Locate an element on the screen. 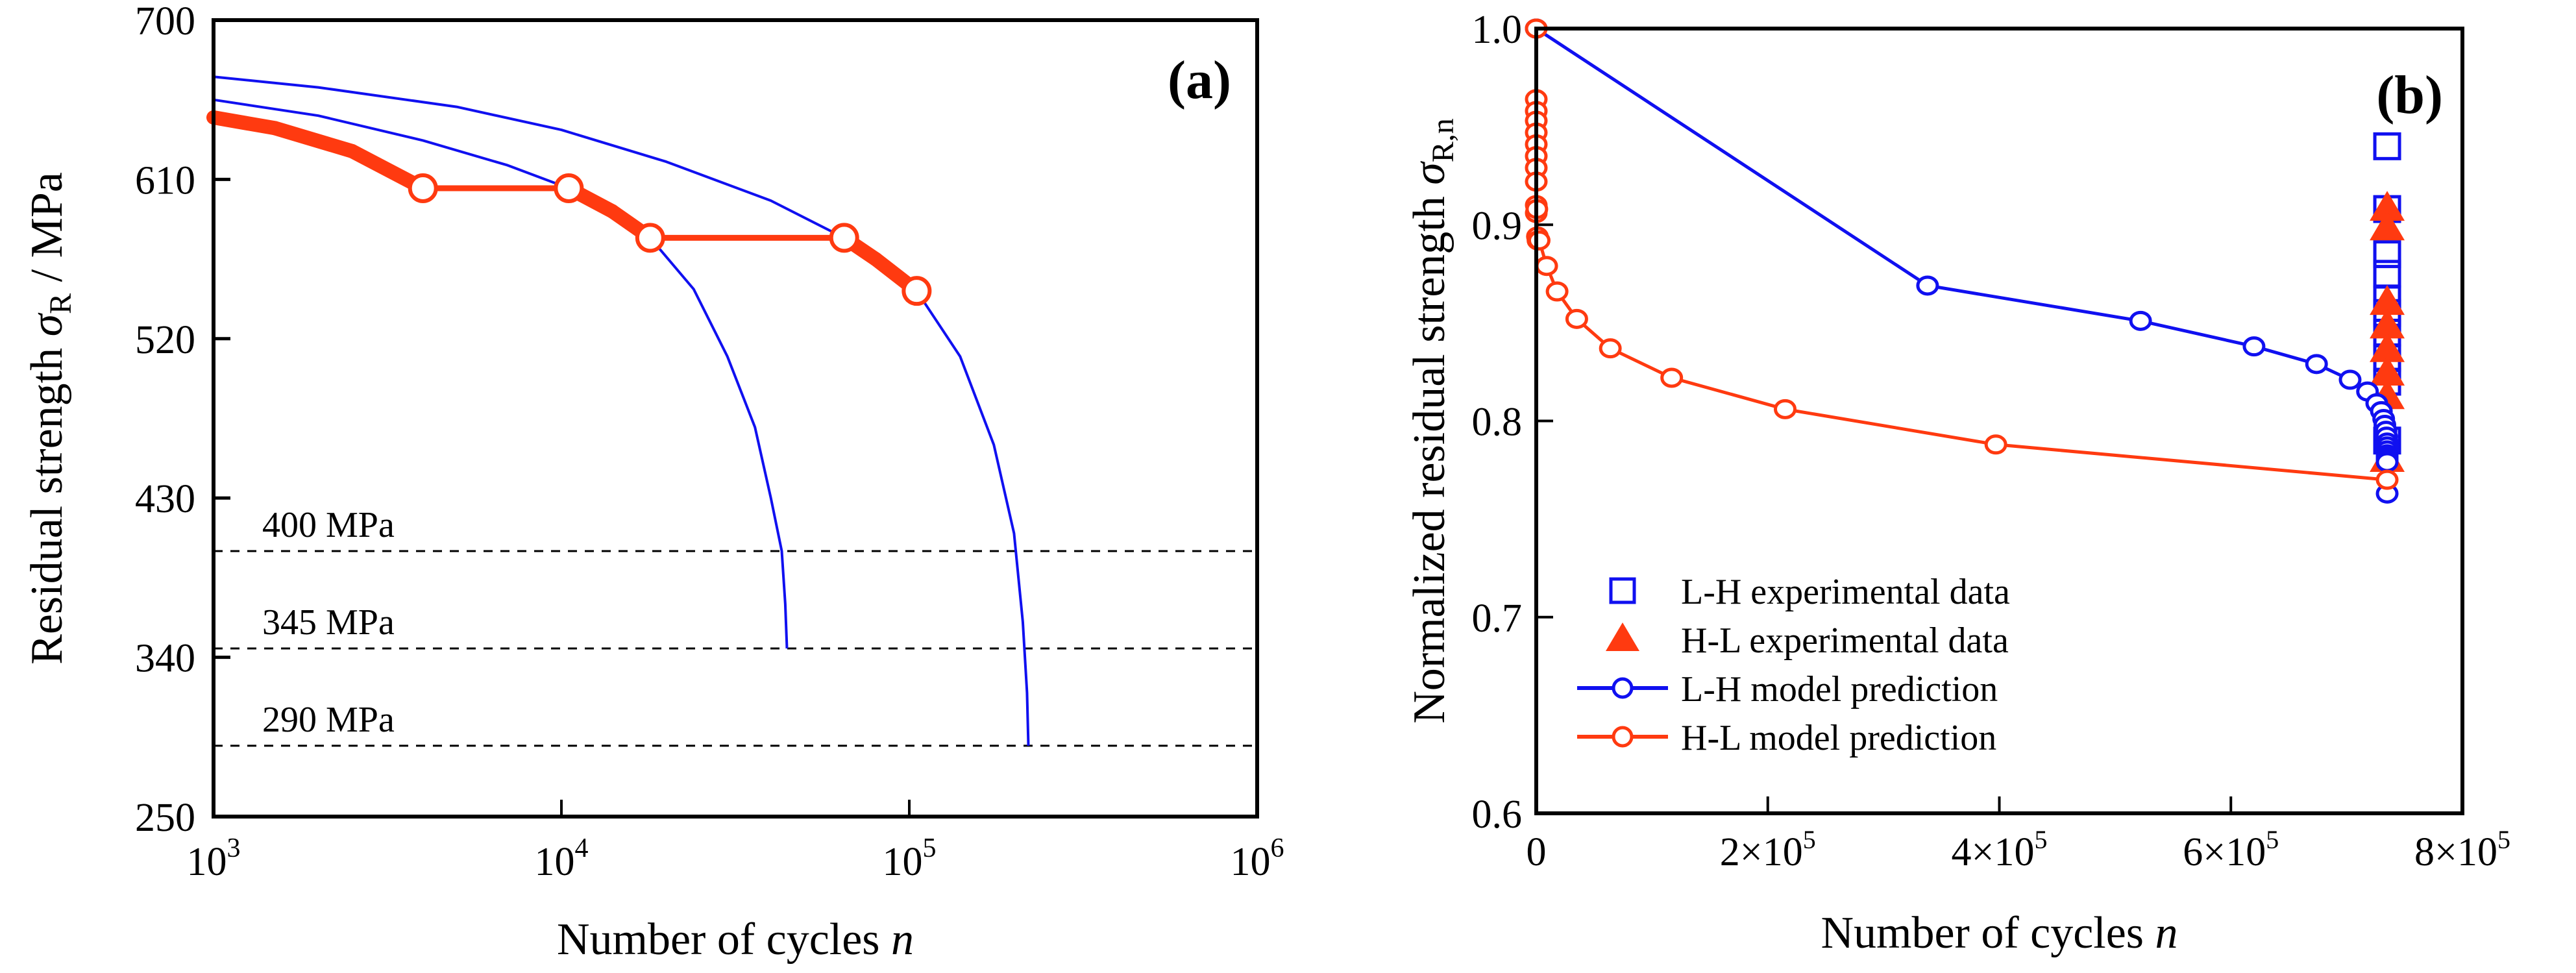 This screenshot has height=973, width=2576. legend-item: L-H experimental data is located at coordinates (1809, 592).